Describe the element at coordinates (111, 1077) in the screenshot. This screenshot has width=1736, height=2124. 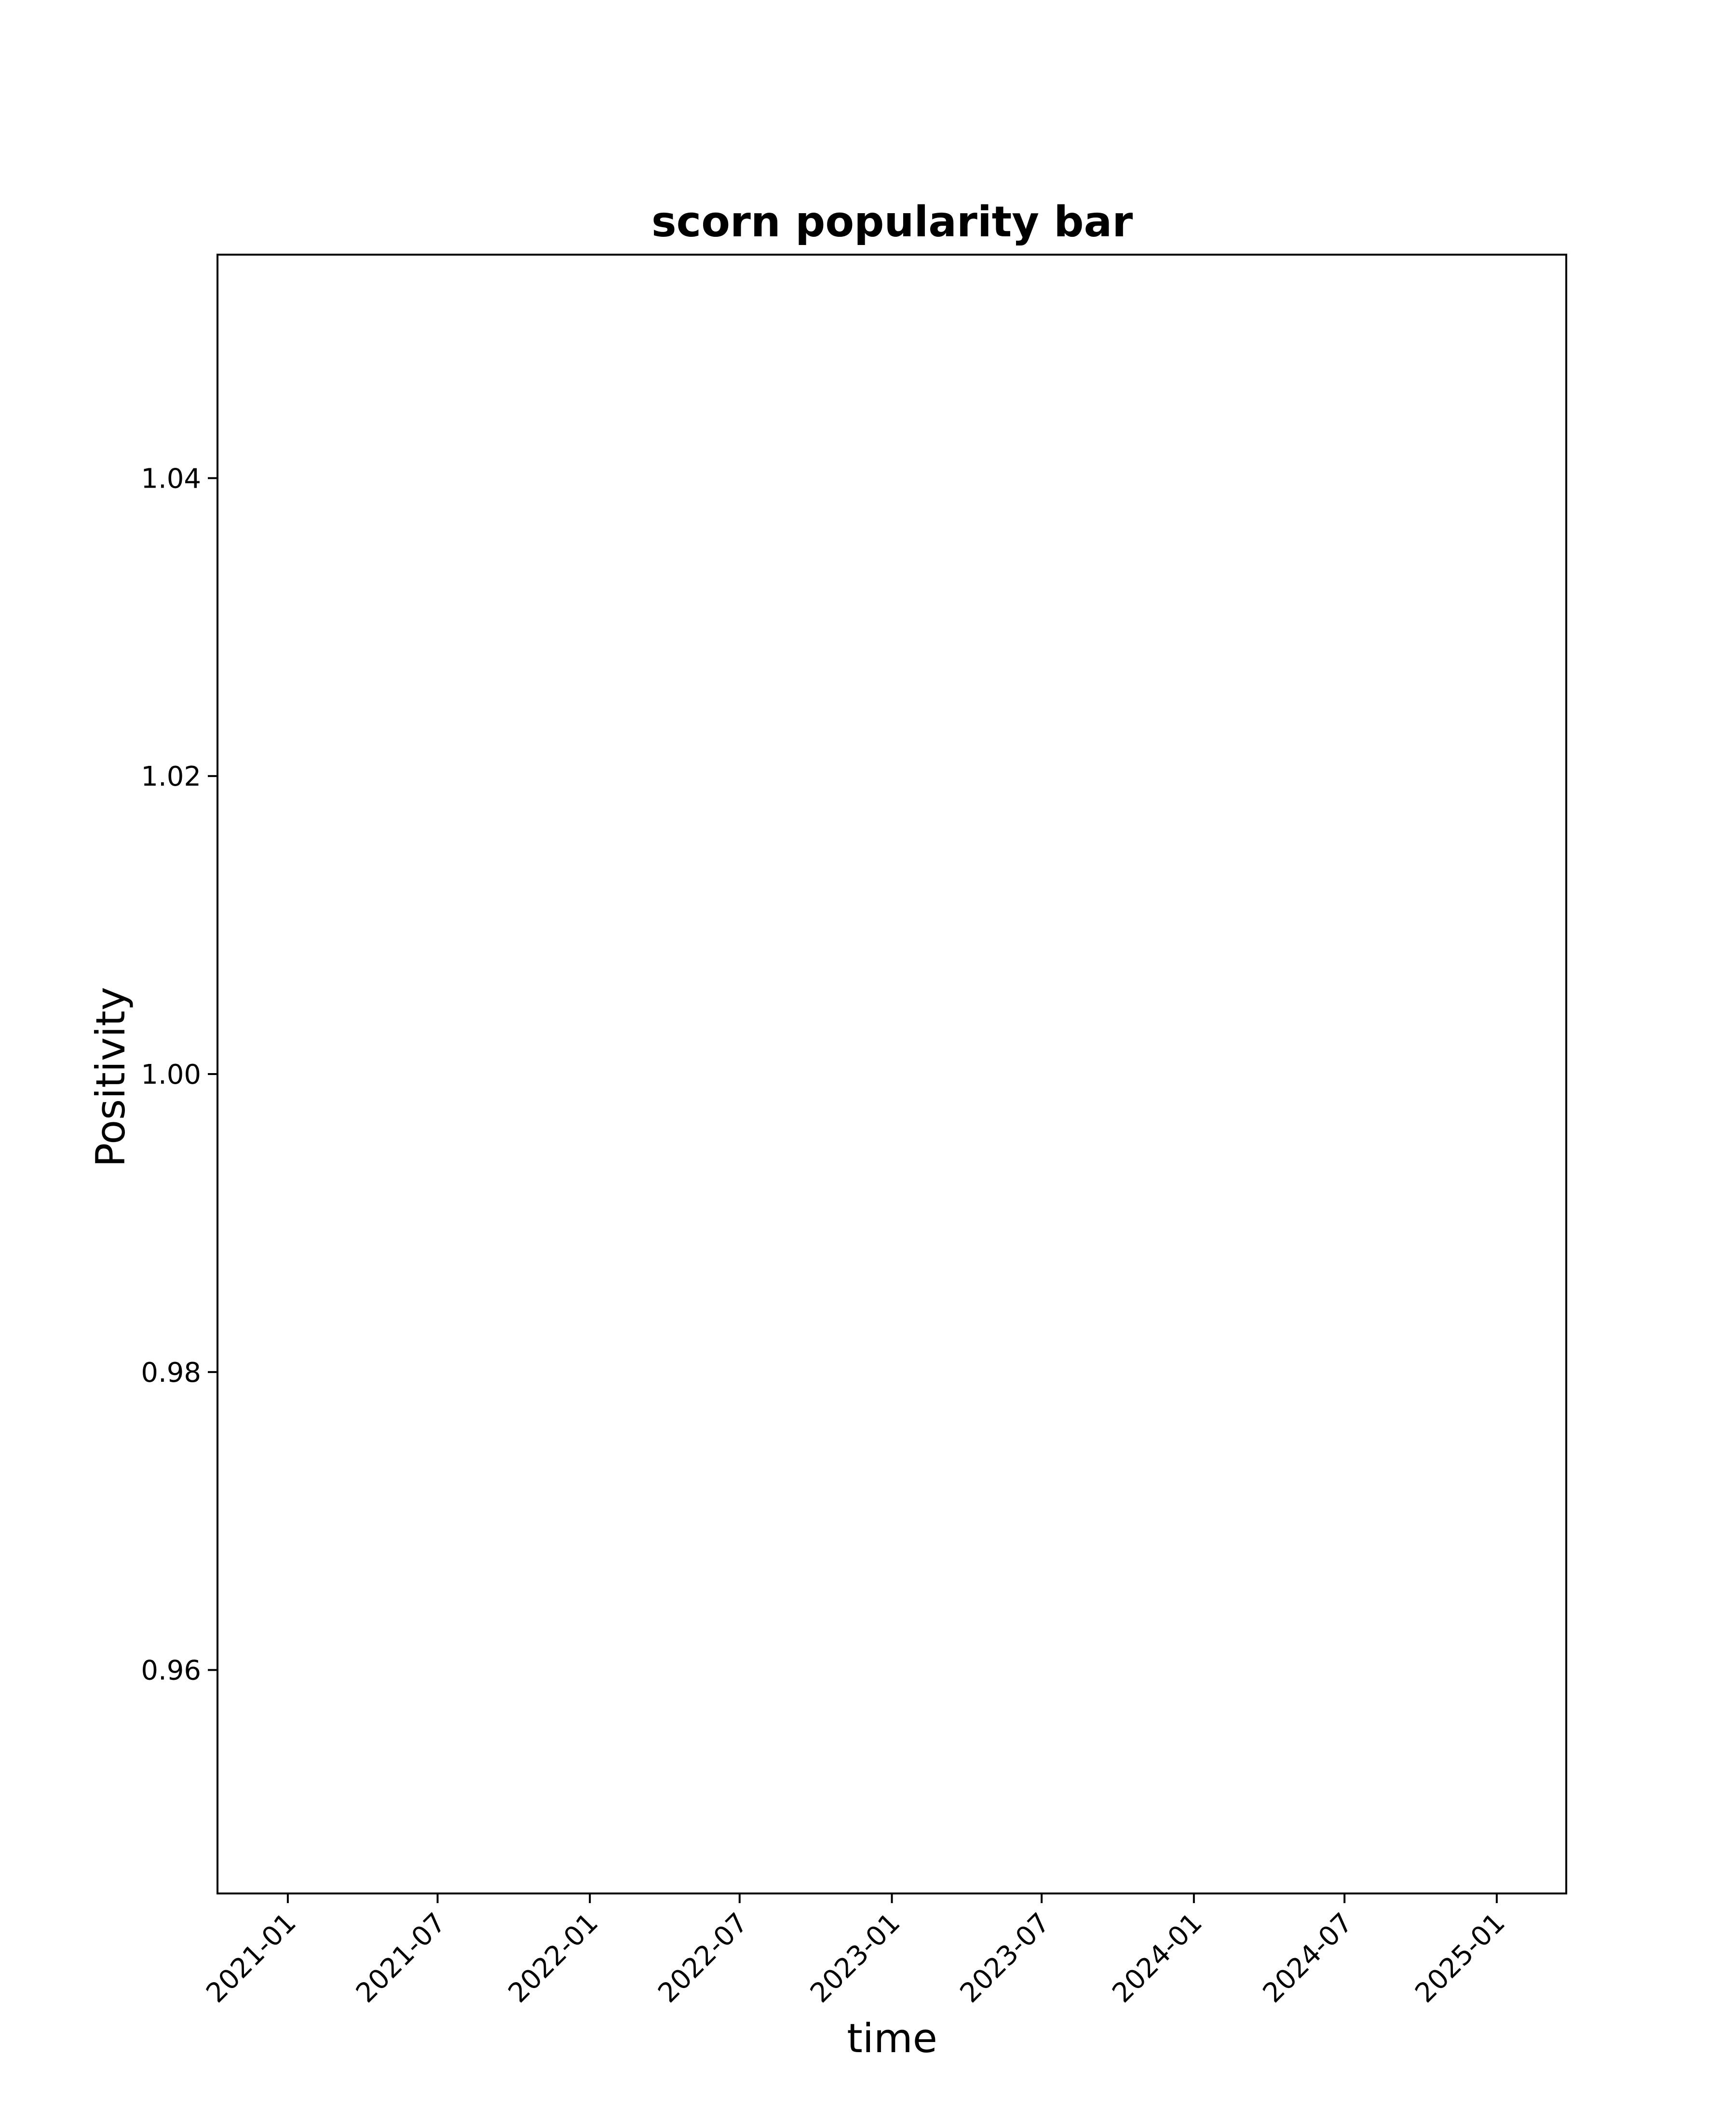
I see `y-axis-label: Positivity` at that location.